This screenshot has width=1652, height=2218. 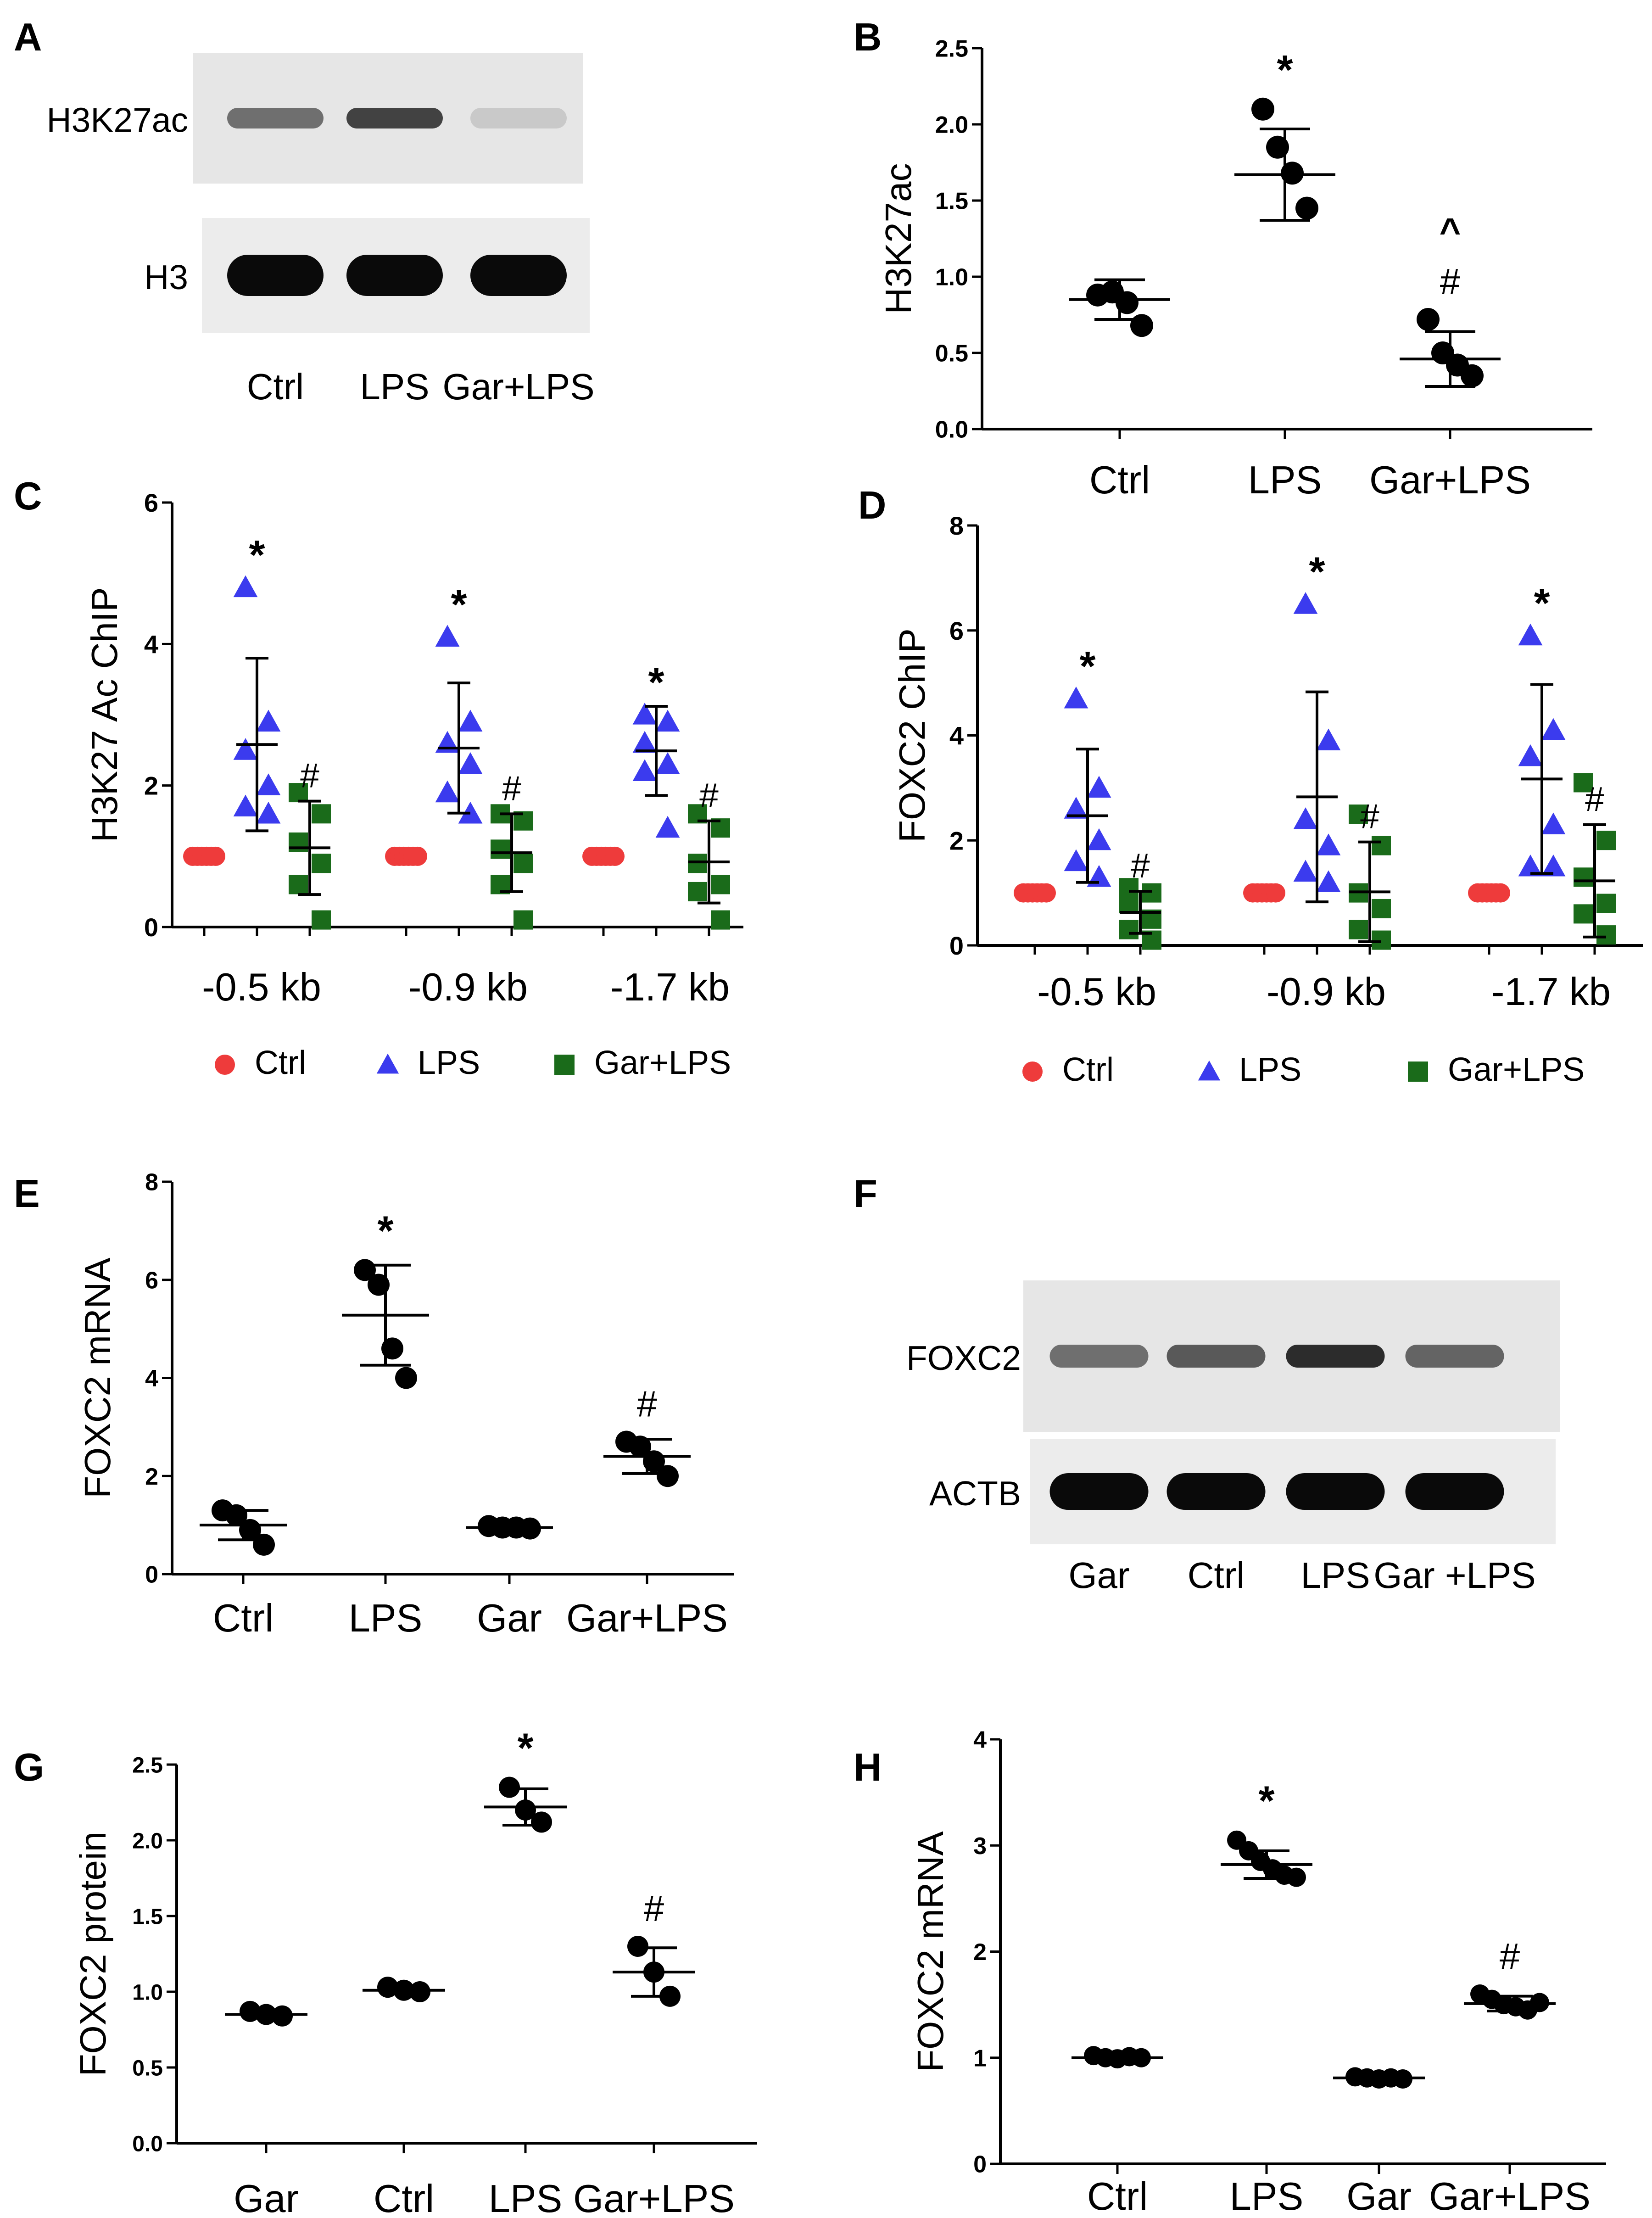 What do you see at coordinates (151, 502) in the screenshot?
I see `y-tick-label: 6` at bounding box center [151, 502].